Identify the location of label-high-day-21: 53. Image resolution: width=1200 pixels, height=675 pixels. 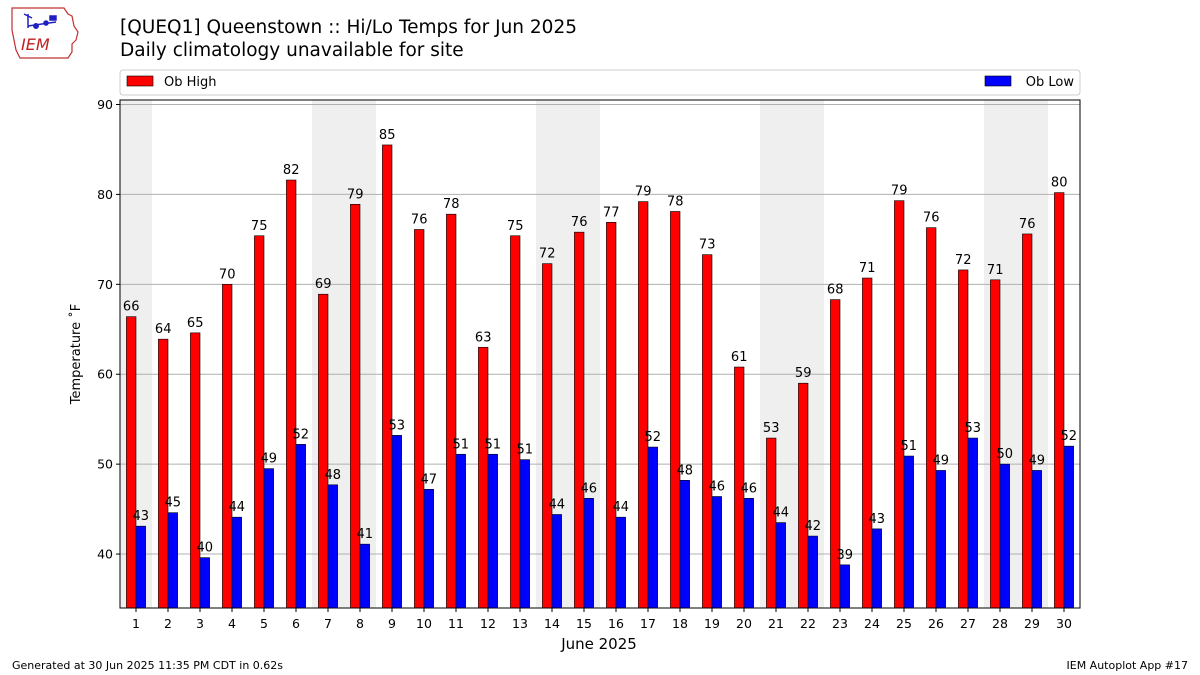
(771, 428).